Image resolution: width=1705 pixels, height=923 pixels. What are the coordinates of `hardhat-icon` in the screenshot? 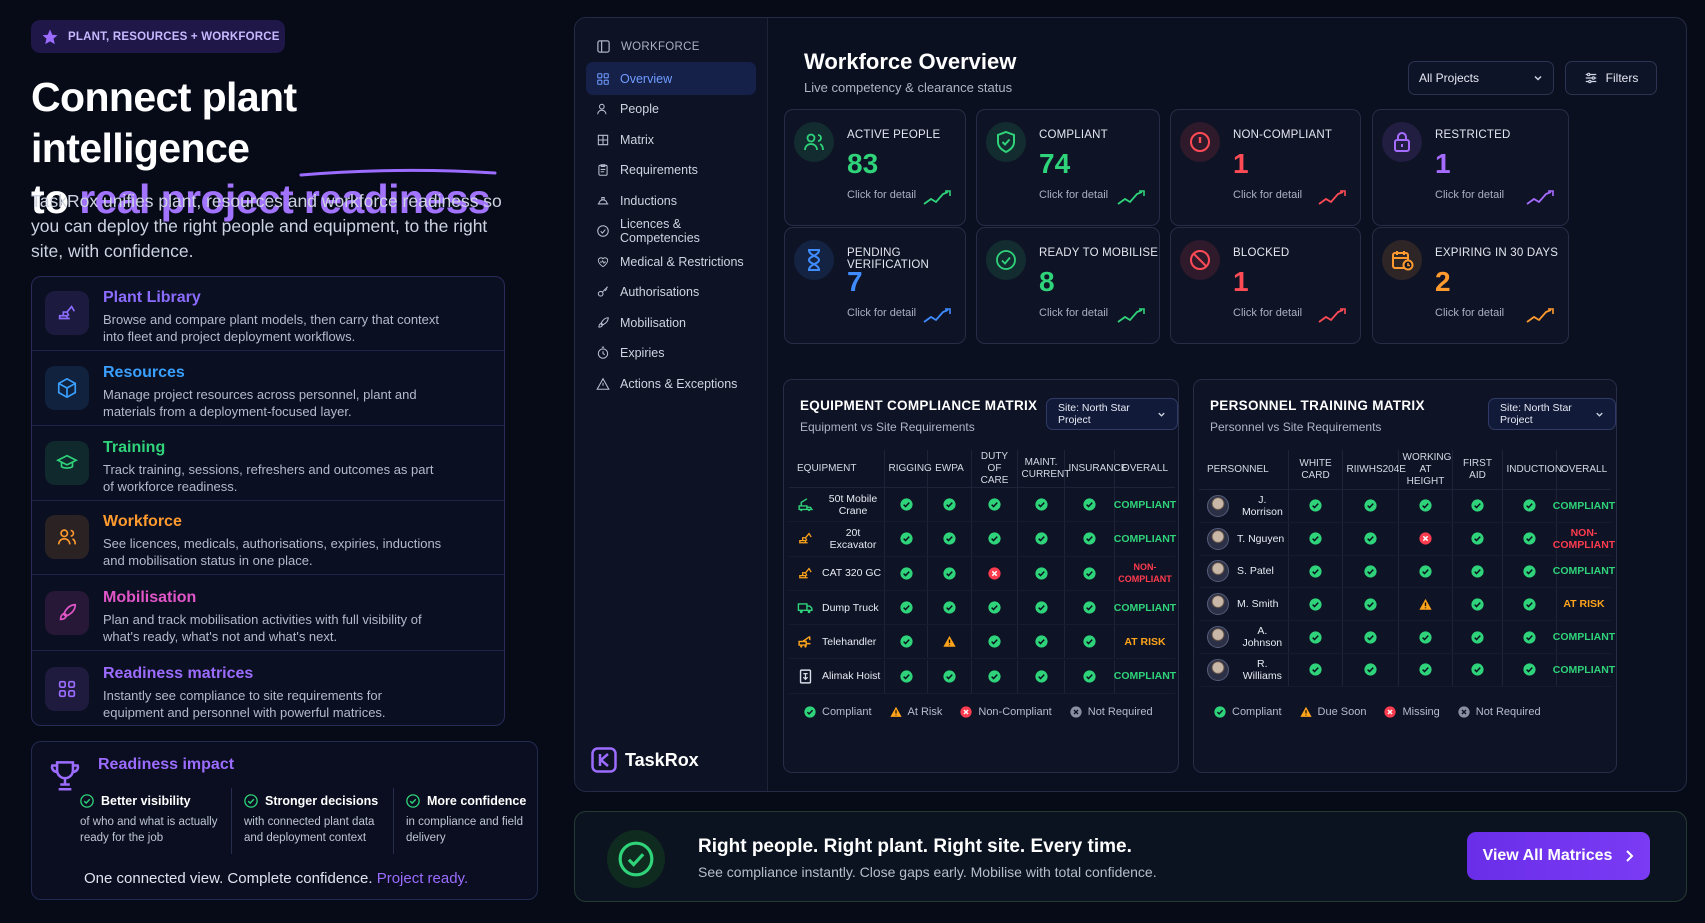 It's located at (603, 201).